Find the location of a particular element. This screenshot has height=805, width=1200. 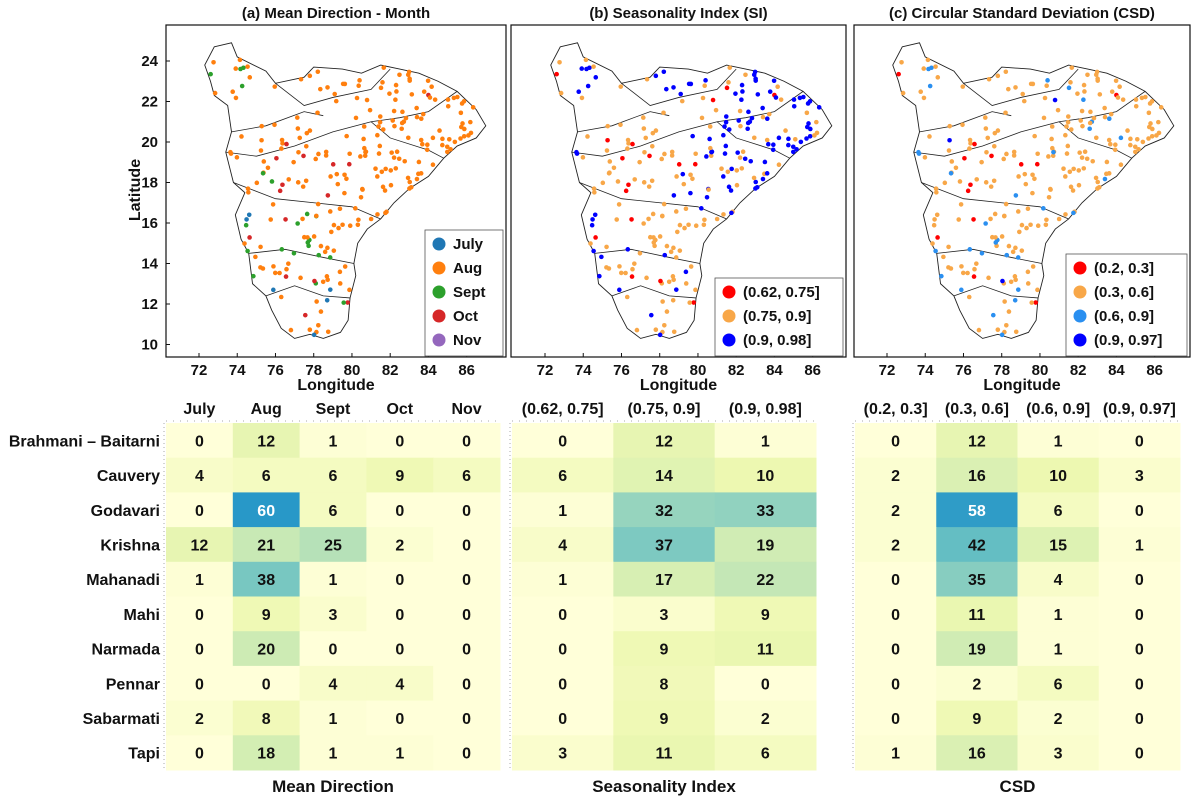

legend-label: (0.2, 0.3] is located at coordinates (1124, 268).